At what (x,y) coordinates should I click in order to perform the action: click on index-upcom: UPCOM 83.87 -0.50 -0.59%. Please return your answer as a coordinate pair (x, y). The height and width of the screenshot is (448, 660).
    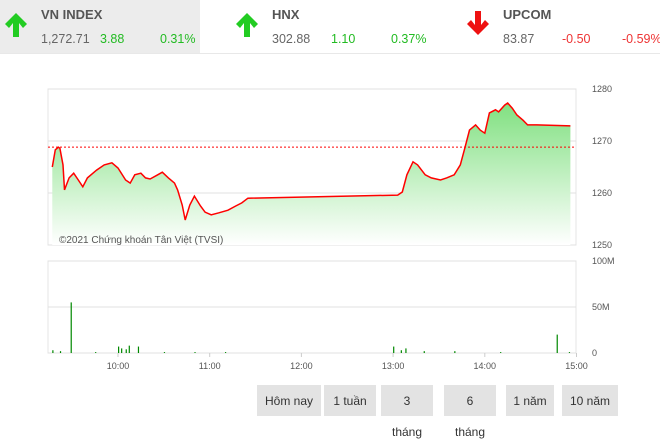
    Looking at the image, I should click on (561, 26).